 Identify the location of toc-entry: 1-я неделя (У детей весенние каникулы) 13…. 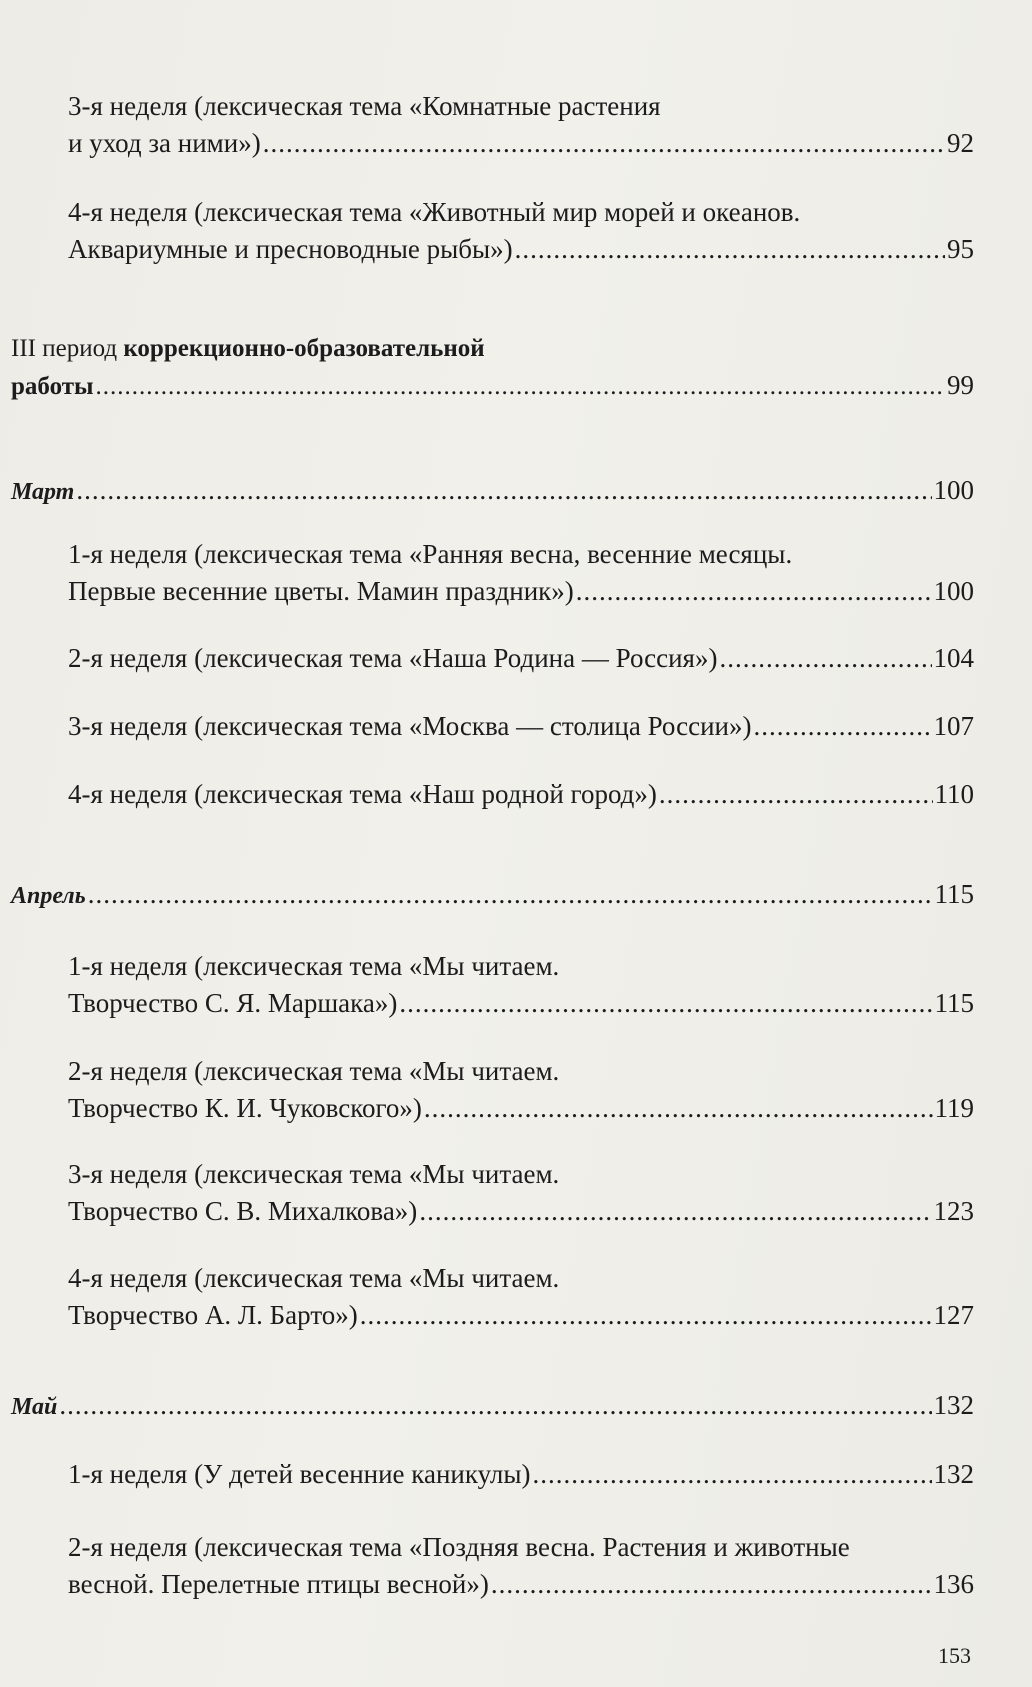
(521, 1474).